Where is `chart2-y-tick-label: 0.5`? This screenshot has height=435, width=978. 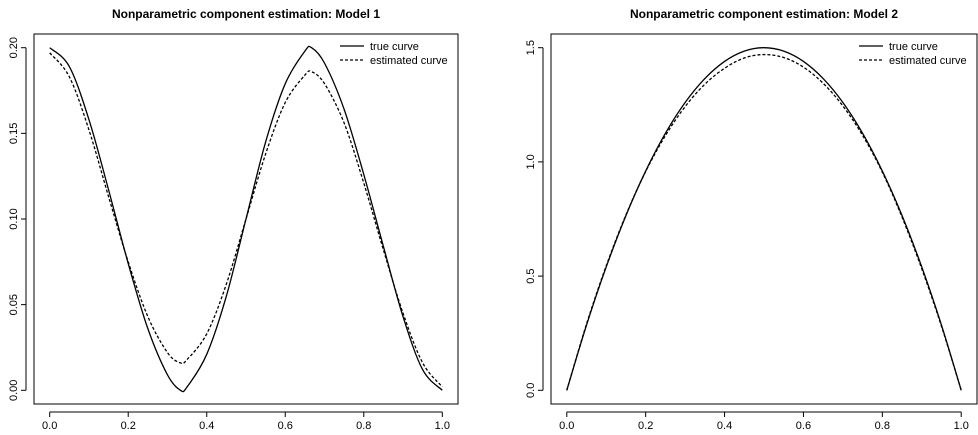
chart2-y-tick-label: 0.5 is located at coordinates (531, 275).